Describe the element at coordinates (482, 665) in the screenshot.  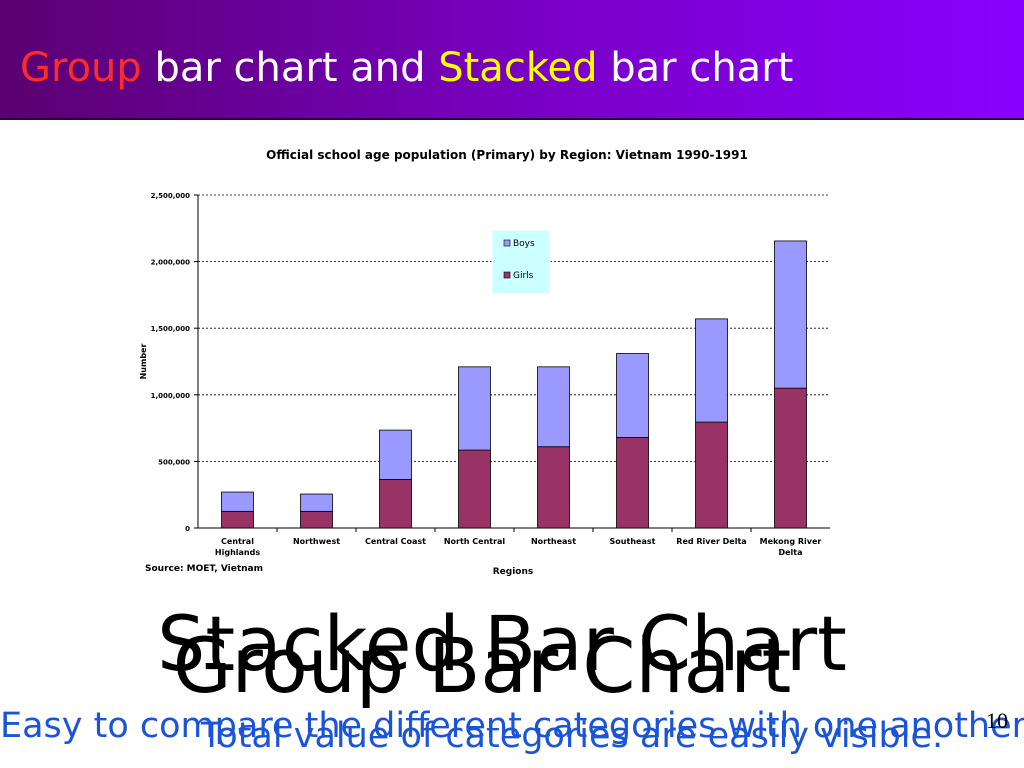
I see `group-bar-chart-caption: Group Bar Chart` at that location.